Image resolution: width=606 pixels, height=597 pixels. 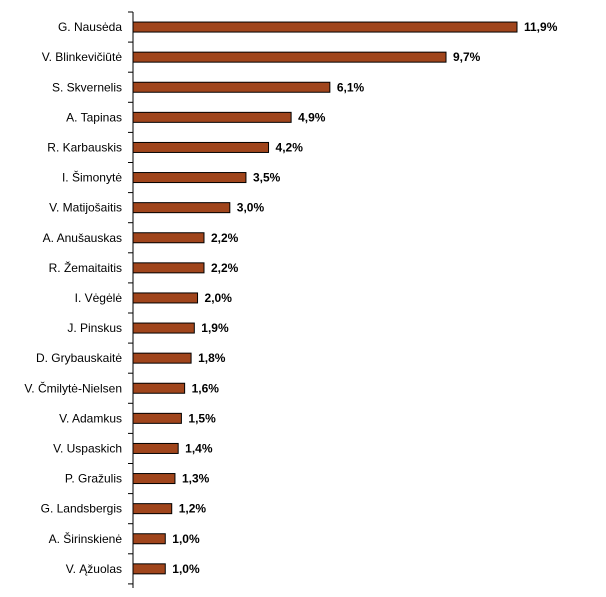 What do you see at coordinates (87, 448) in the screenshot?
I see `category-label: V. Uspaskich` at bounding box center [87, 448].